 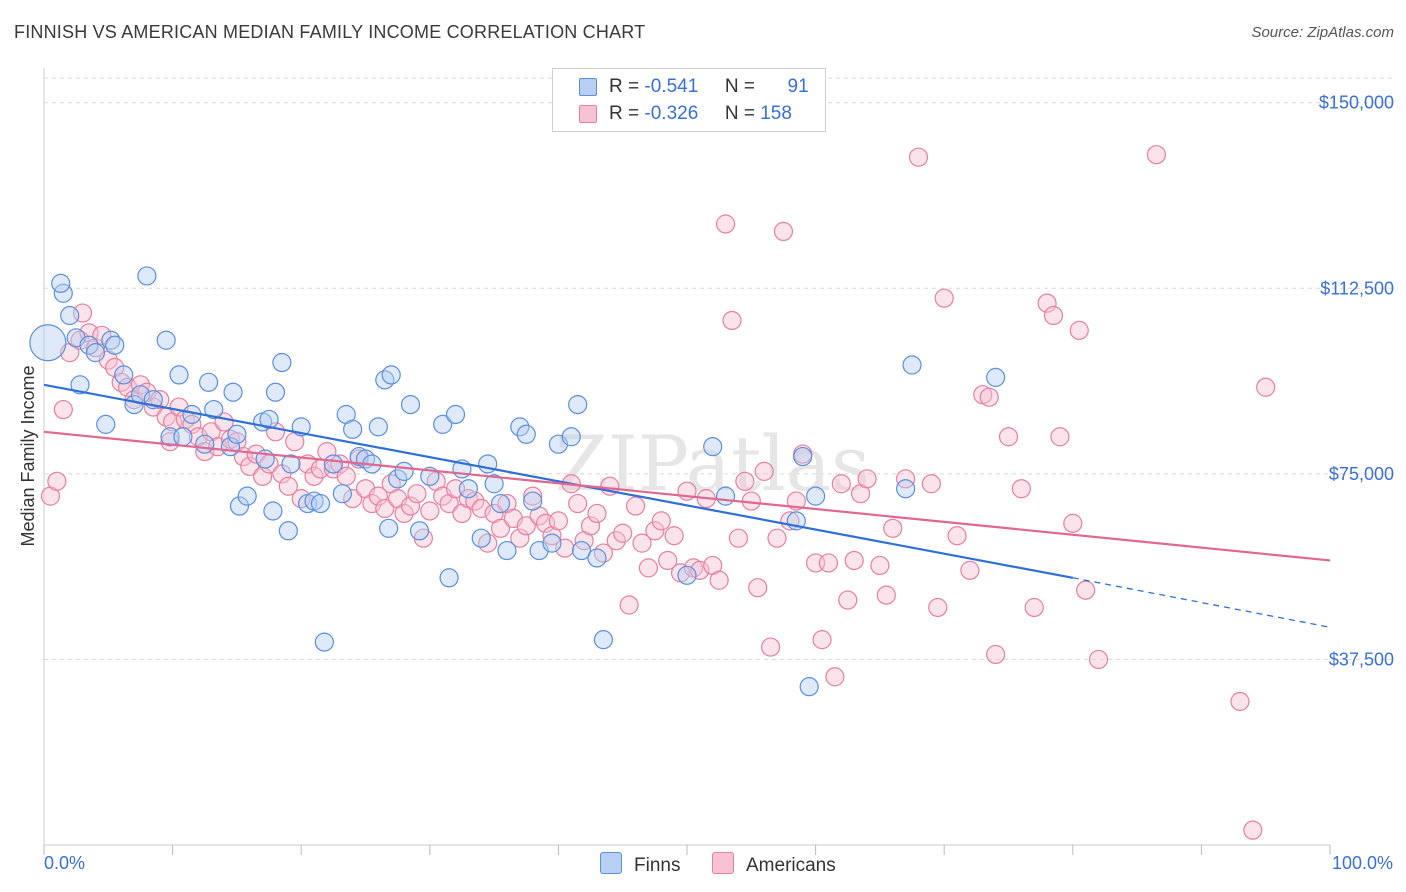 I want to click on x-tick-labels: 0.0% 100.0%, so click(x=718, y=863).